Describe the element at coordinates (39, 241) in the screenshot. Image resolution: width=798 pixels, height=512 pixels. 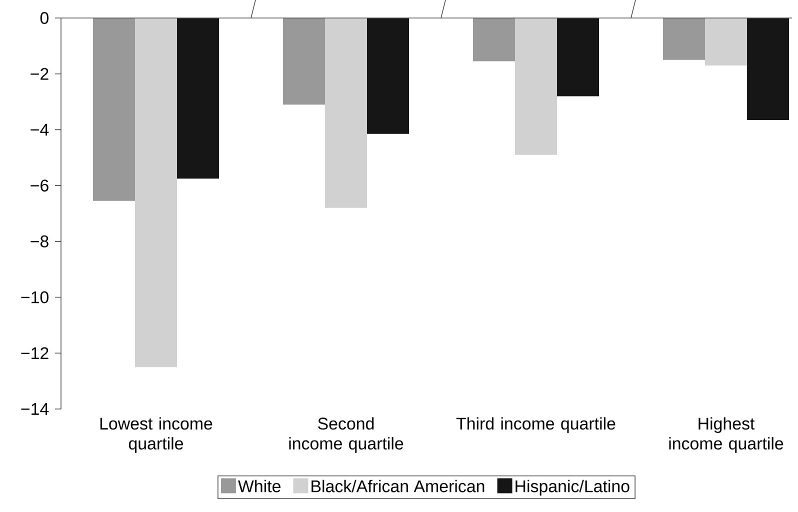
I see `y-tick-label: −8` at that location.